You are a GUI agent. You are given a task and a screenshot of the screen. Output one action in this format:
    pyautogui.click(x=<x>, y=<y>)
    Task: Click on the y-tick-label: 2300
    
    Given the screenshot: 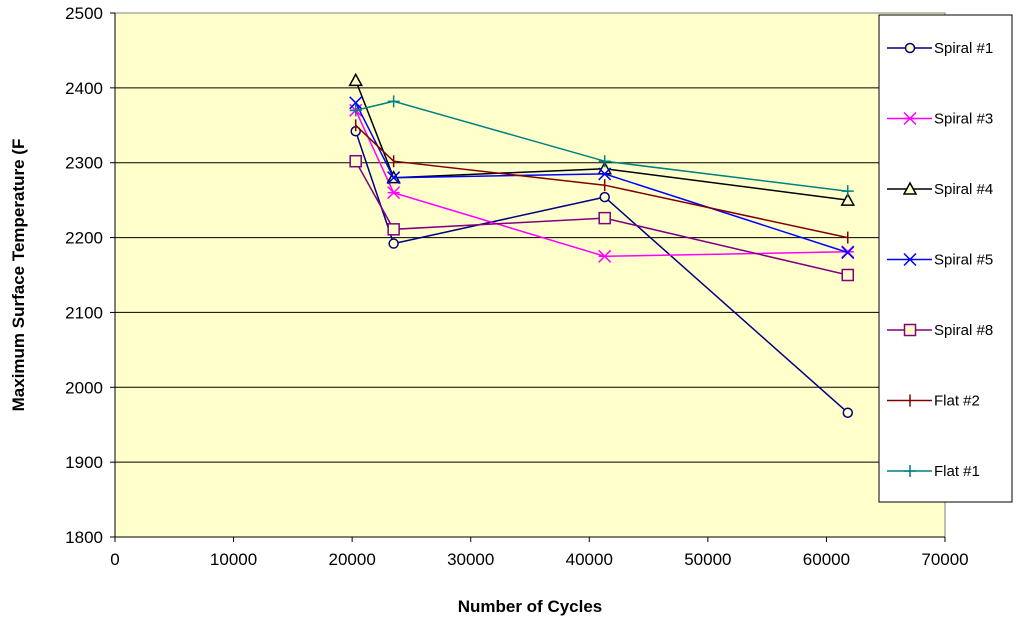 What is the action you would take?
    pyautogui.click(x=84, y=163)
    